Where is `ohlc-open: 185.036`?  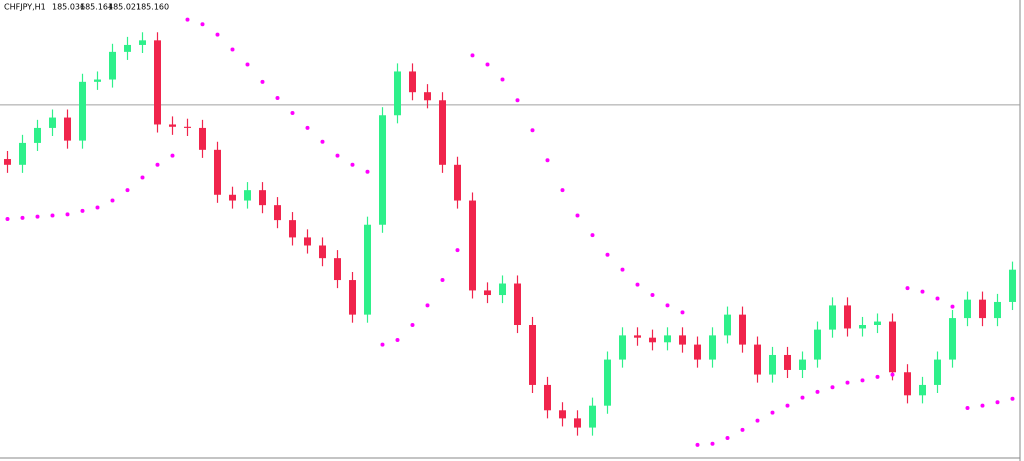 ohlc-open: 185.036 is located at coordinates (68, 7).